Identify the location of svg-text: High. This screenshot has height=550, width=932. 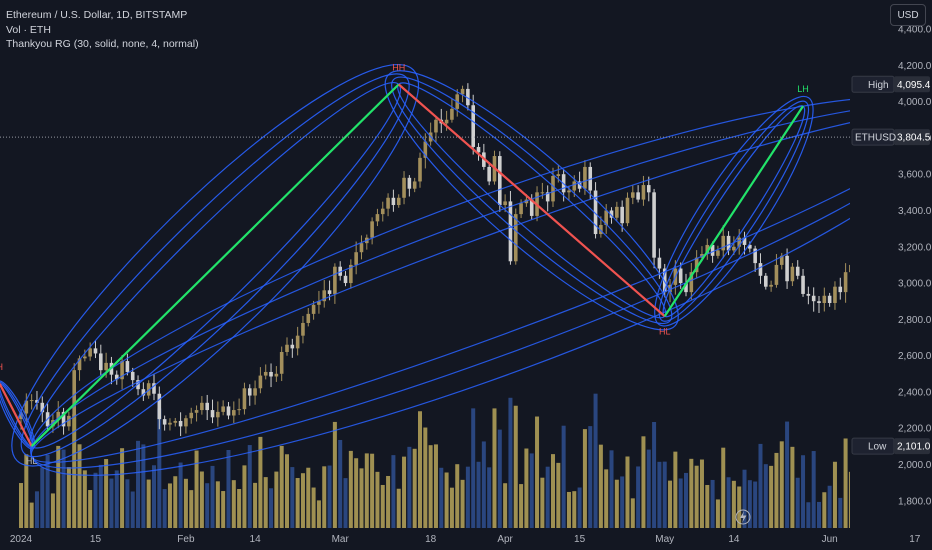
(878, 85).